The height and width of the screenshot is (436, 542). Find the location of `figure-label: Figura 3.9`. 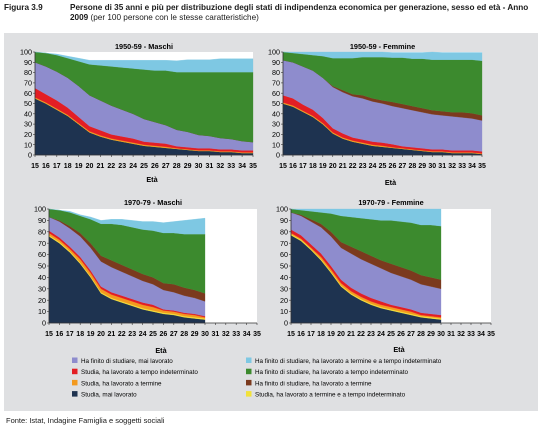

figure-label: Figura 3.9 is located at coordinates (23, 7).